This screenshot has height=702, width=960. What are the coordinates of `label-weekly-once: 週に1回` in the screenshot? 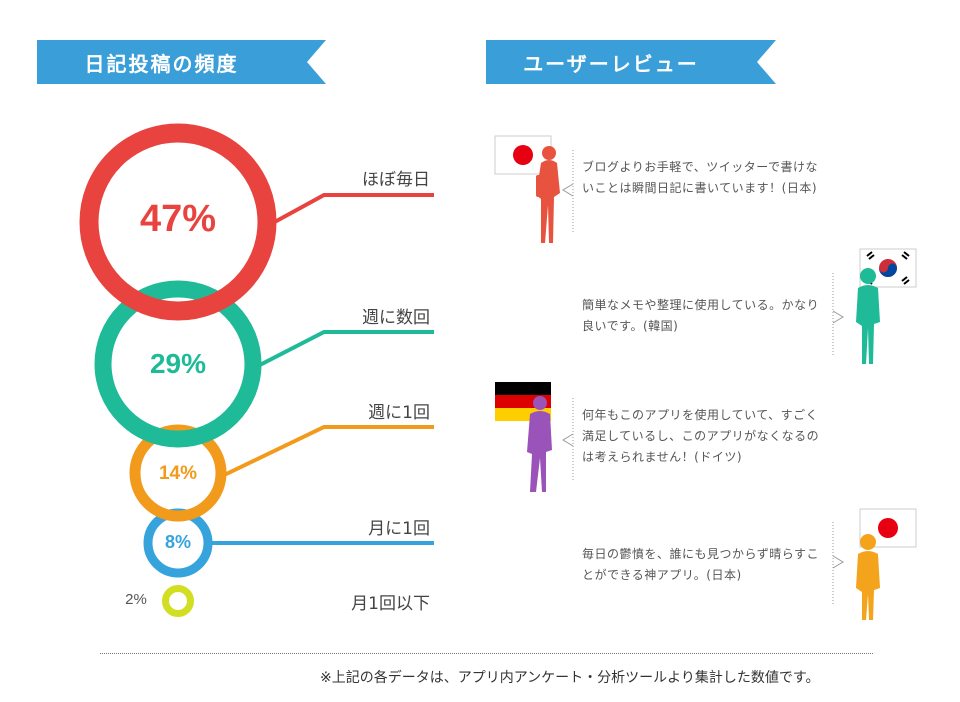 It's located at (399, 413).